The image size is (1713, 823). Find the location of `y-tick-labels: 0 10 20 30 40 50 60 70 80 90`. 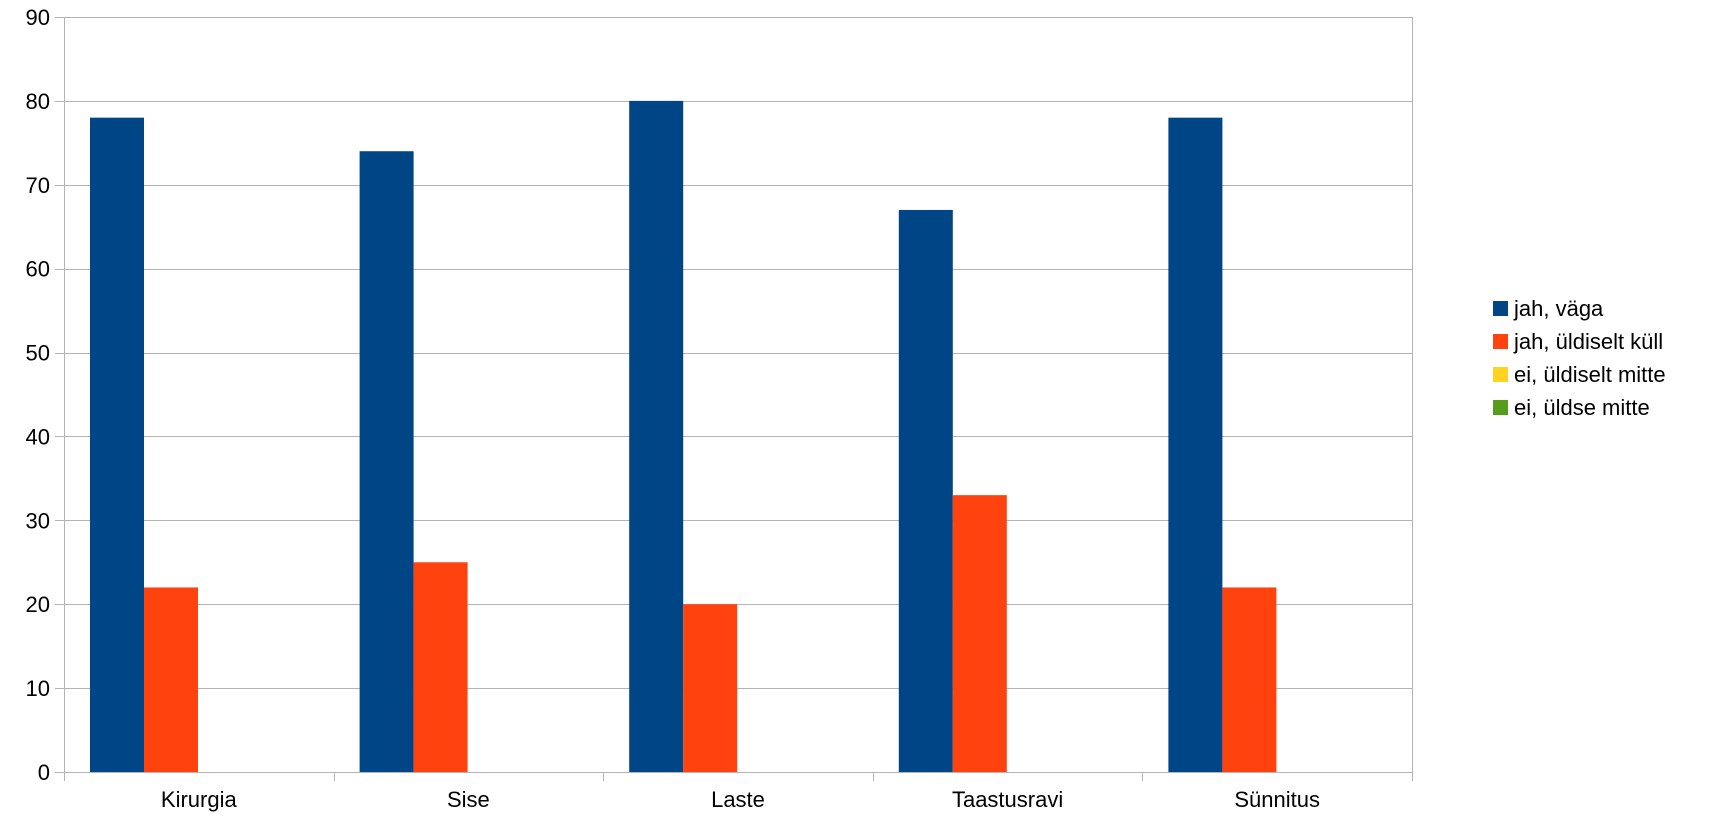

y-tick-labels: 0 10 20 30 40 50 60 70 80 90 is located at coordinates (38, 395).